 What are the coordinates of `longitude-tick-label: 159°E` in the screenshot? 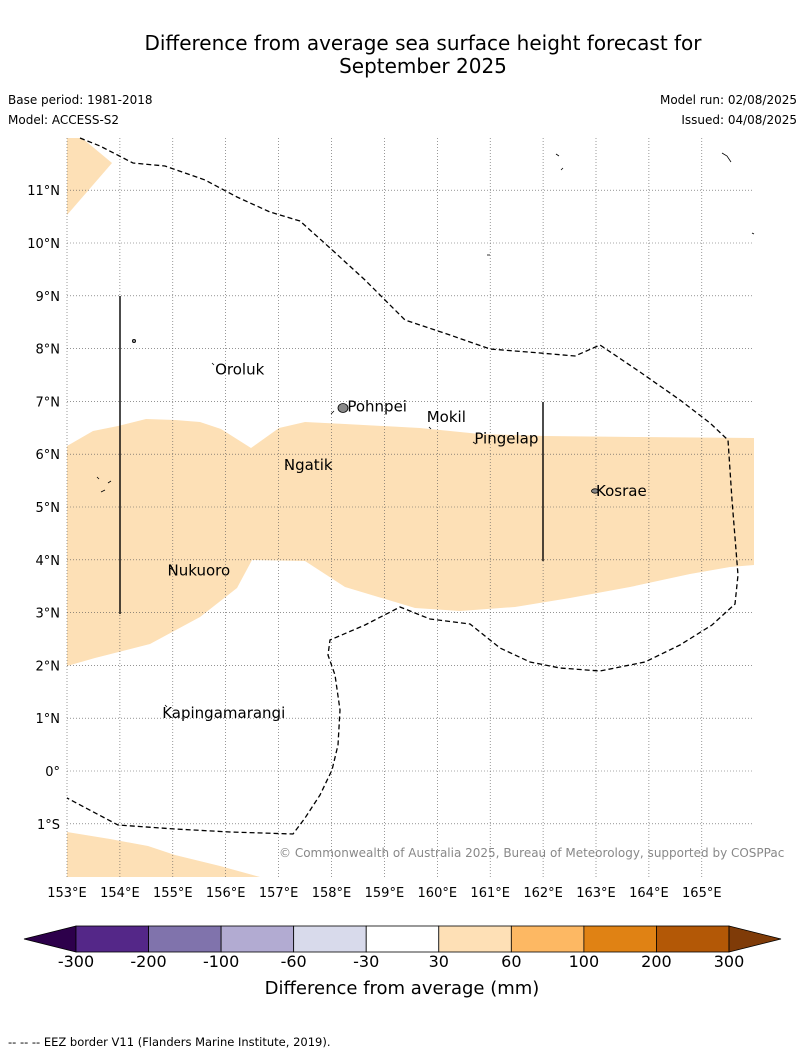 It's located at (385, 893).